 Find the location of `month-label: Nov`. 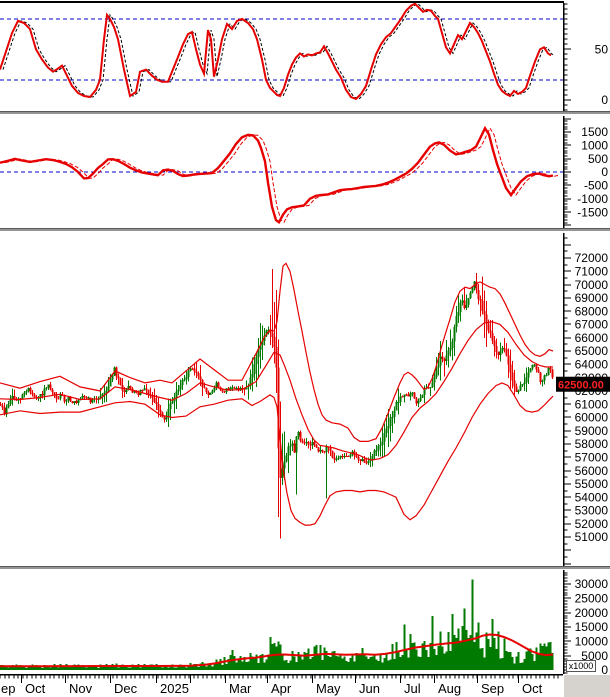

month-label: Nov is located at coordinates (81, 688).